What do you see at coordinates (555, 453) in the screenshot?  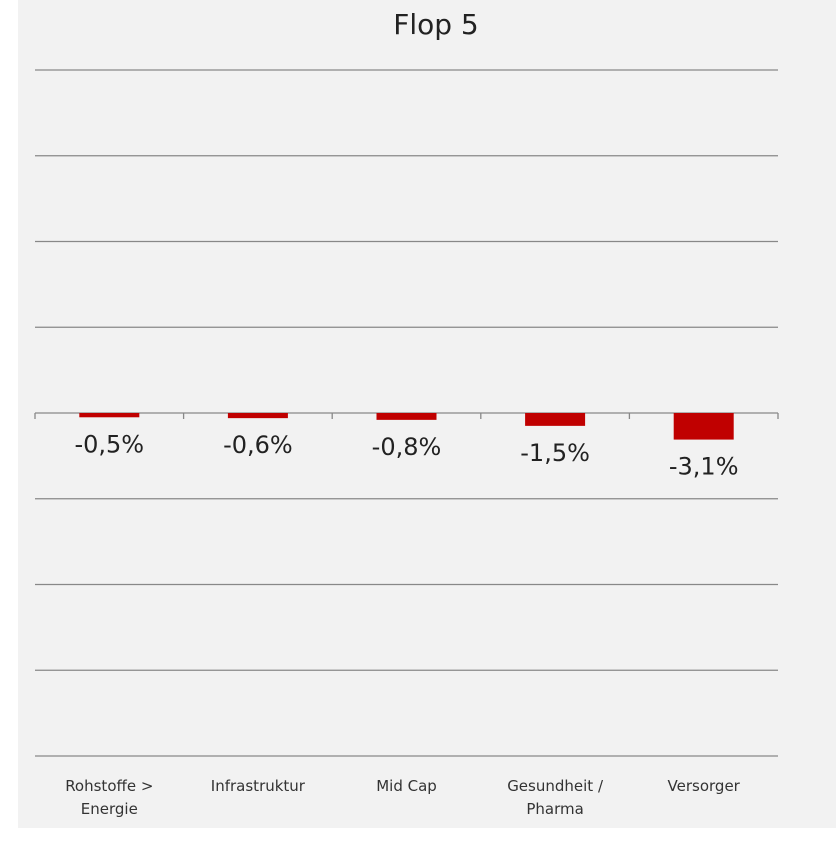 I see `value-label: -1,5%` at bounding box center [555, 453].